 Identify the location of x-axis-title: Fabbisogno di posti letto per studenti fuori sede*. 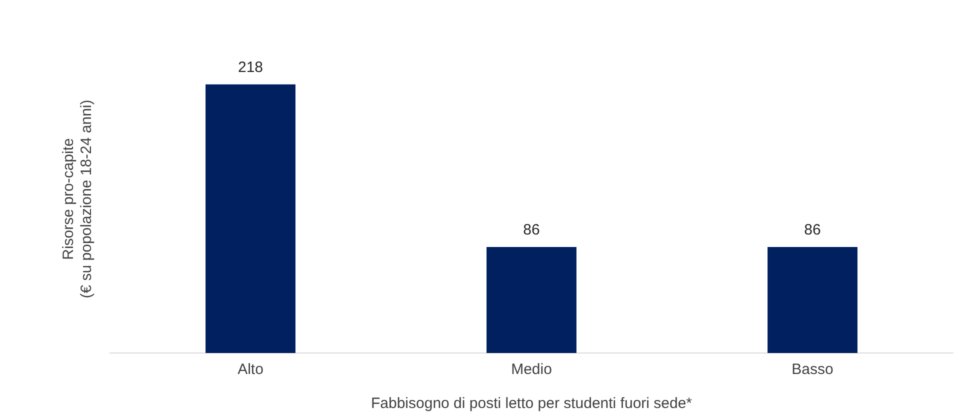
(531, 403).